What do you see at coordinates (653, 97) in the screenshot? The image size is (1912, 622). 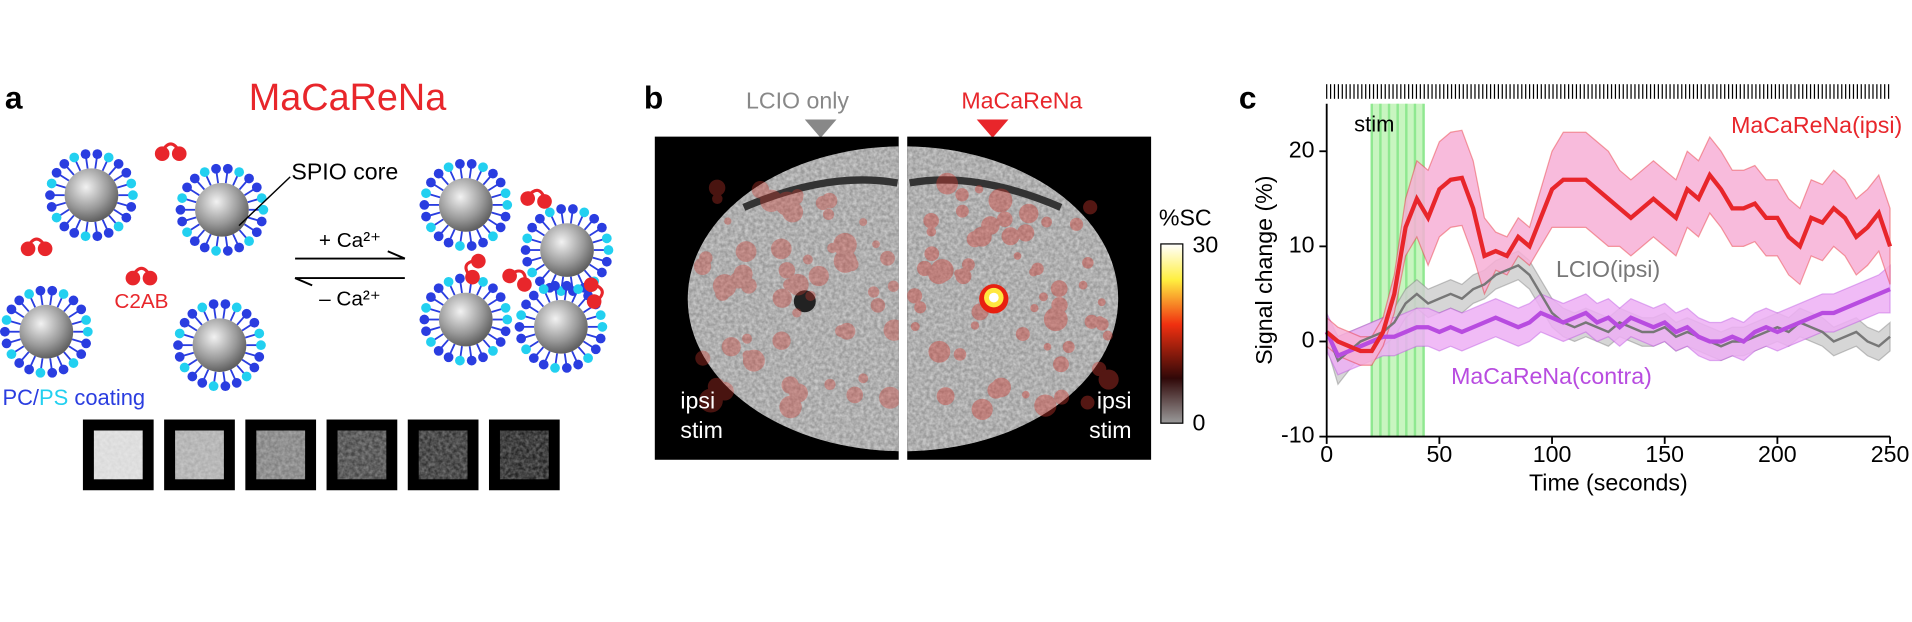 I see `panel-letter: b` at bounding box center [653, 97].